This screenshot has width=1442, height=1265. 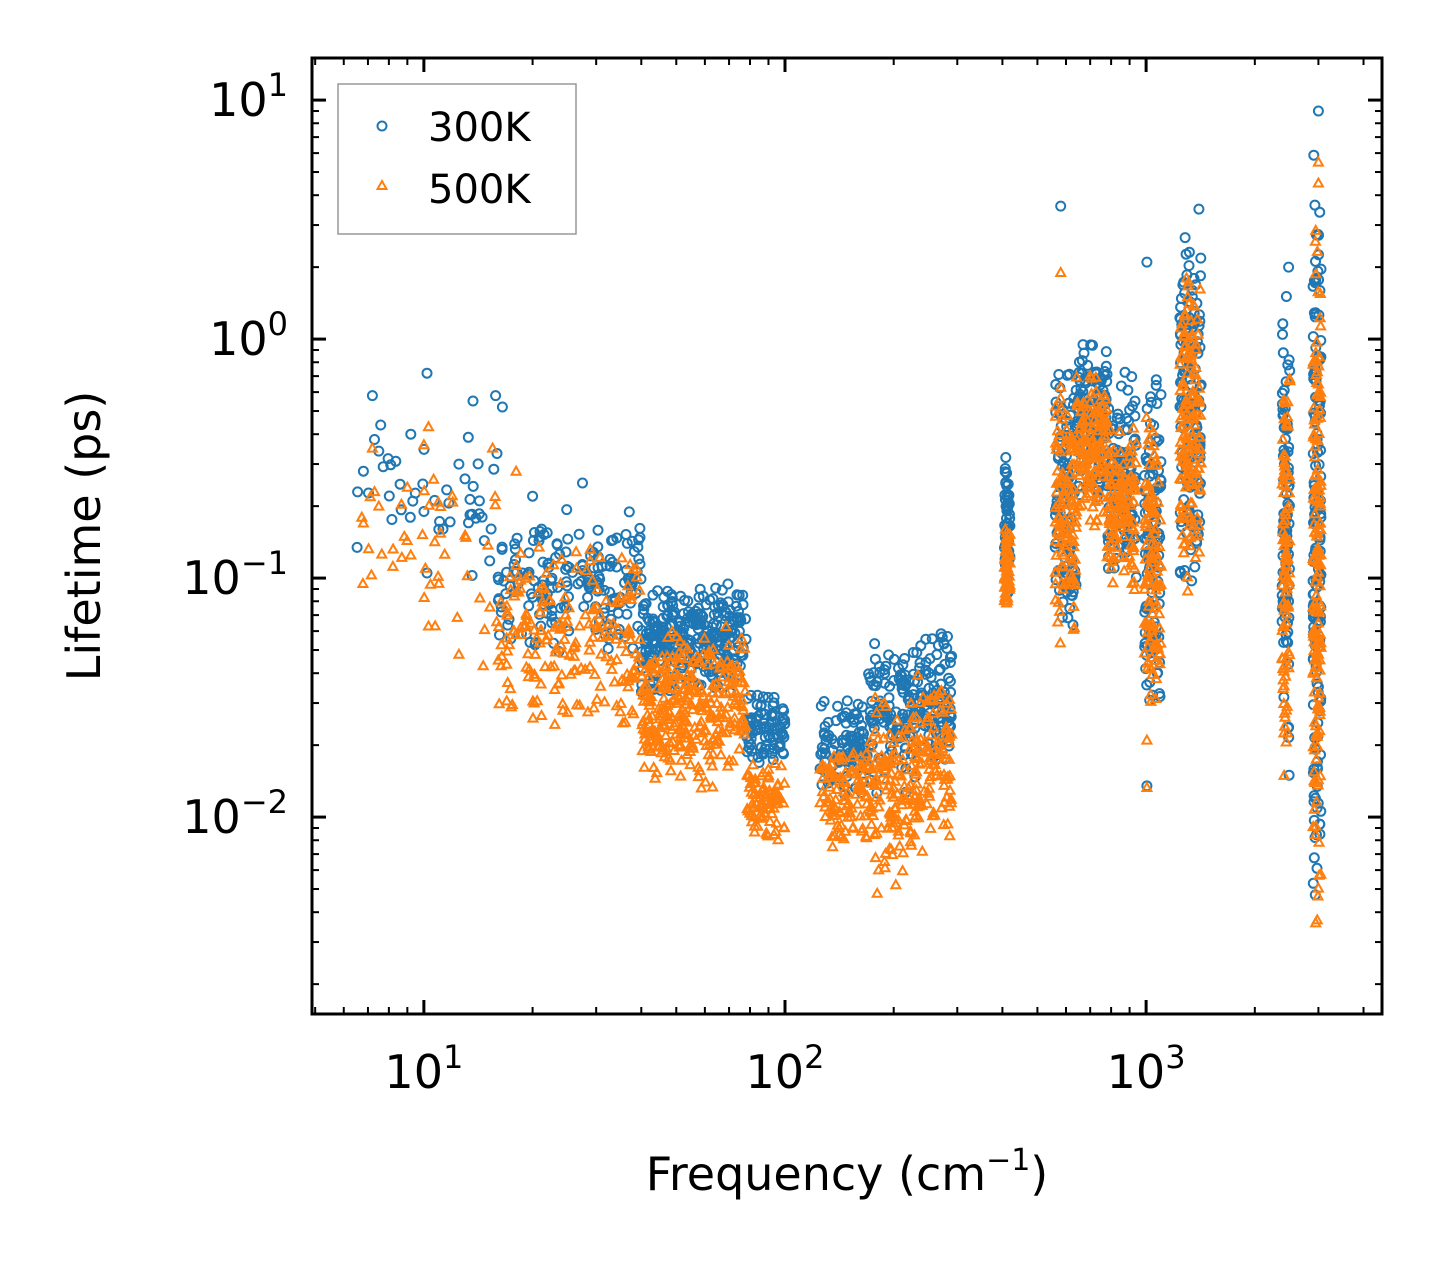 I want to click on y-tick-label: 101, so click(x=248, y=96).